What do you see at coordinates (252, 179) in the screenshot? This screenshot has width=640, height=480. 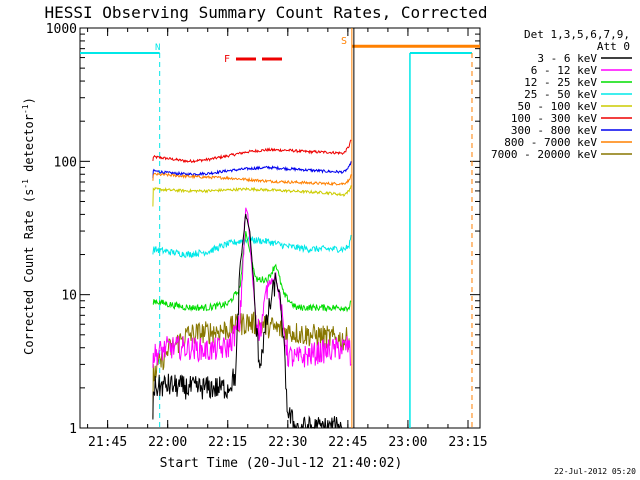 I see `series-800-7000-kev` at bounding box center [252, 179].